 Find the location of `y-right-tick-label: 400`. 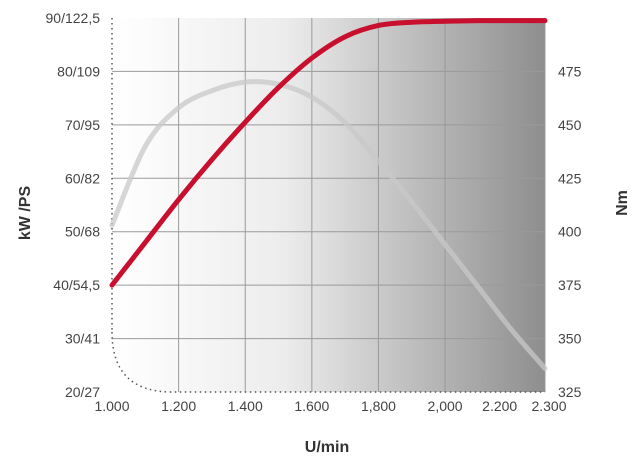

y-right-tick-label: 400 is located at coordinates (570, 232).